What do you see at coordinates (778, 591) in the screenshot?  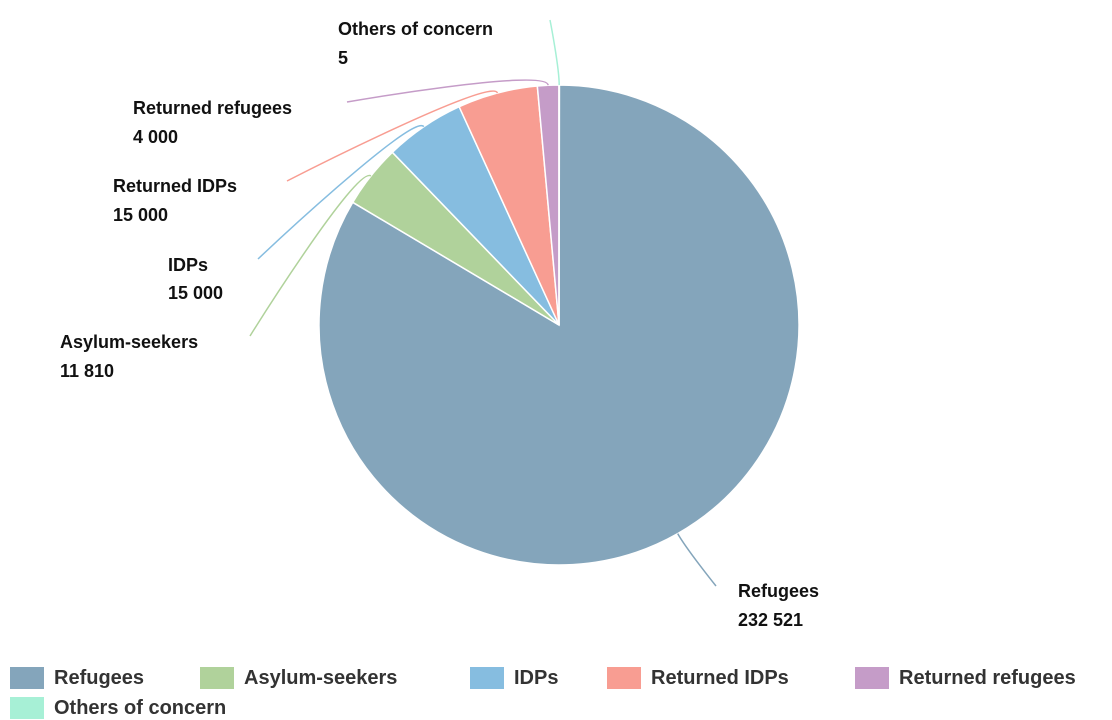 I see `slice-label-name: Refugees` at bounding box center [778, 591].